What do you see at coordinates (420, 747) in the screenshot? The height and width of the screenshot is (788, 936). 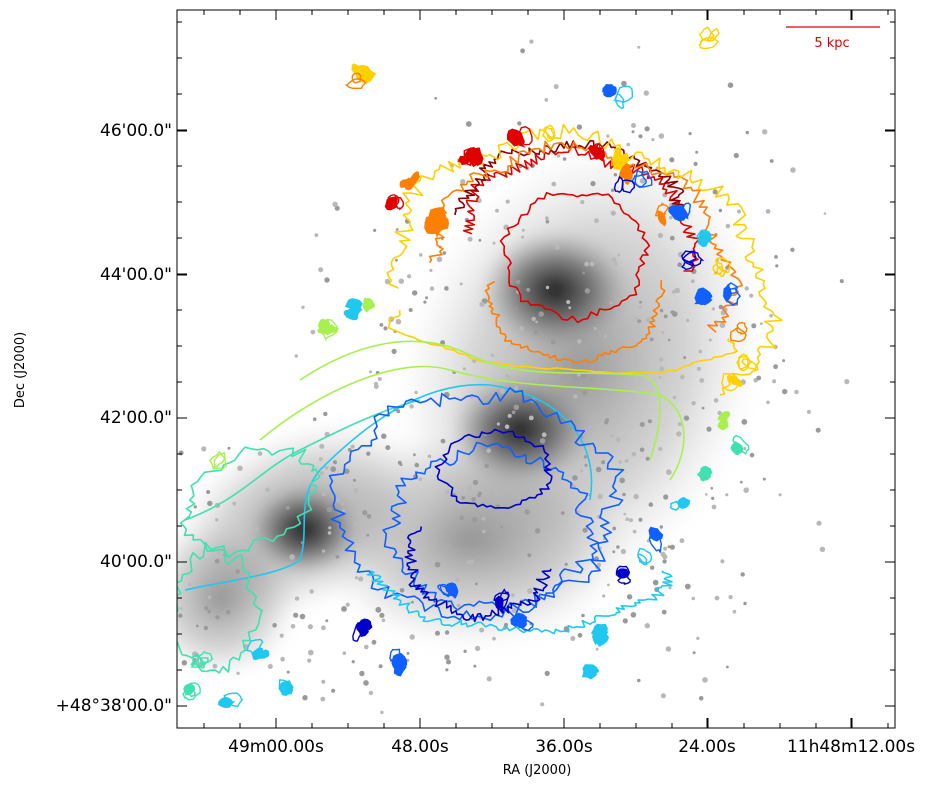 I see `x-tick-label: 48.00s` at bounding box center [420, 747].